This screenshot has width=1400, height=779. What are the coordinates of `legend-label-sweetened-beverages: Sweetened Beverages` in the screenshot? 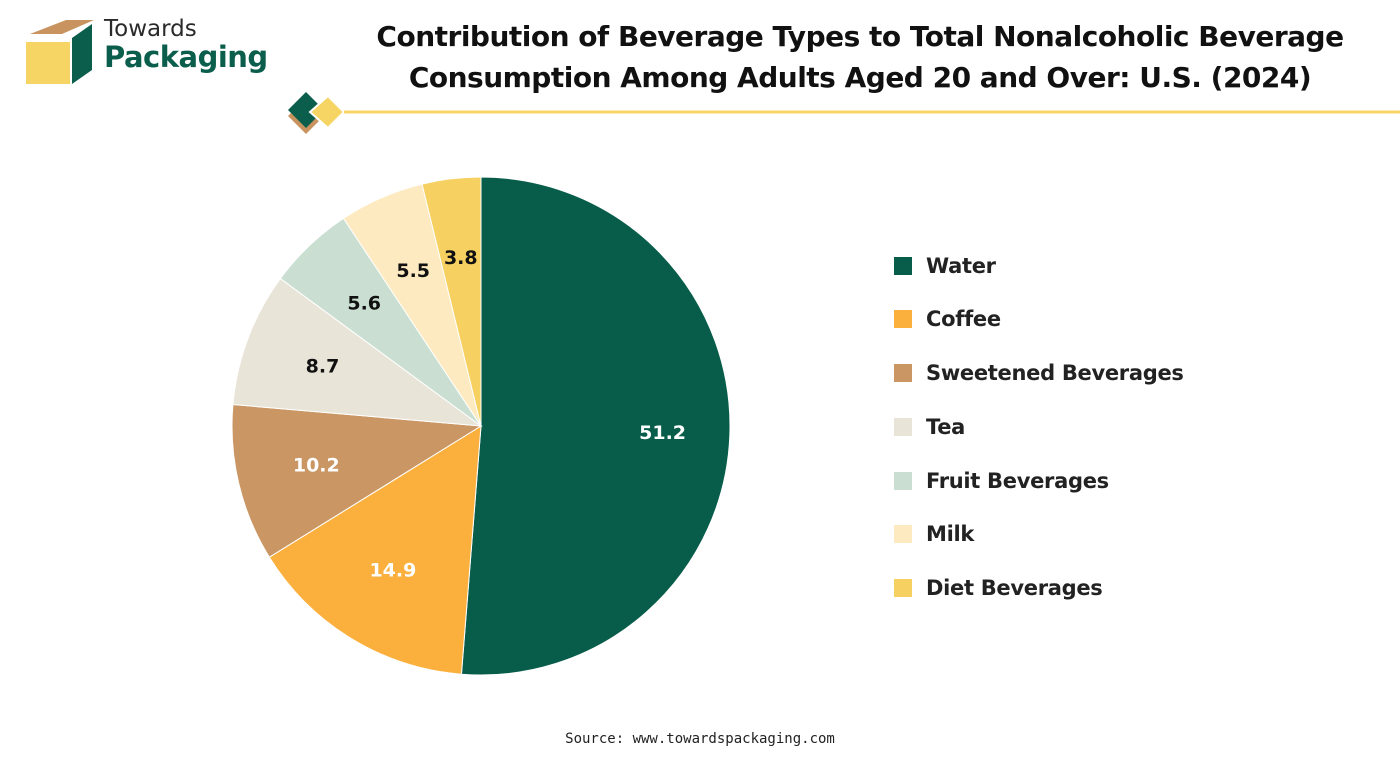 It's located at (1055, 373).